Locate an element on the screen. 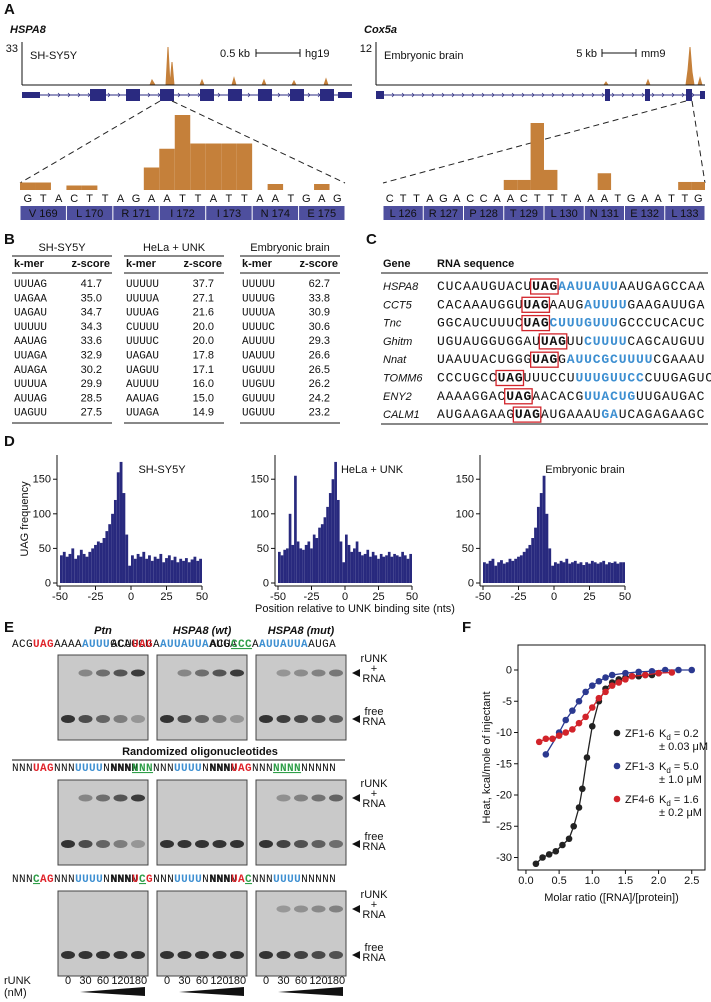 Image resolution: width=711 pixels, height=1002 pixels. gene-name: CCT5 is located at coordinates (398, 305).